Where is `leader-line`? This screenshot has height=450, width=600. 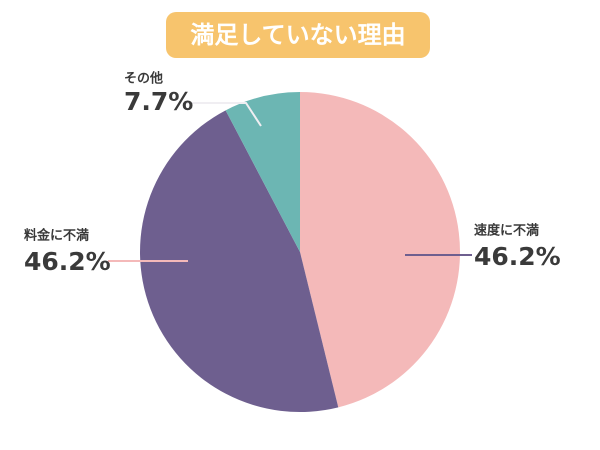 leader-line is located at coordinates (224, 114).